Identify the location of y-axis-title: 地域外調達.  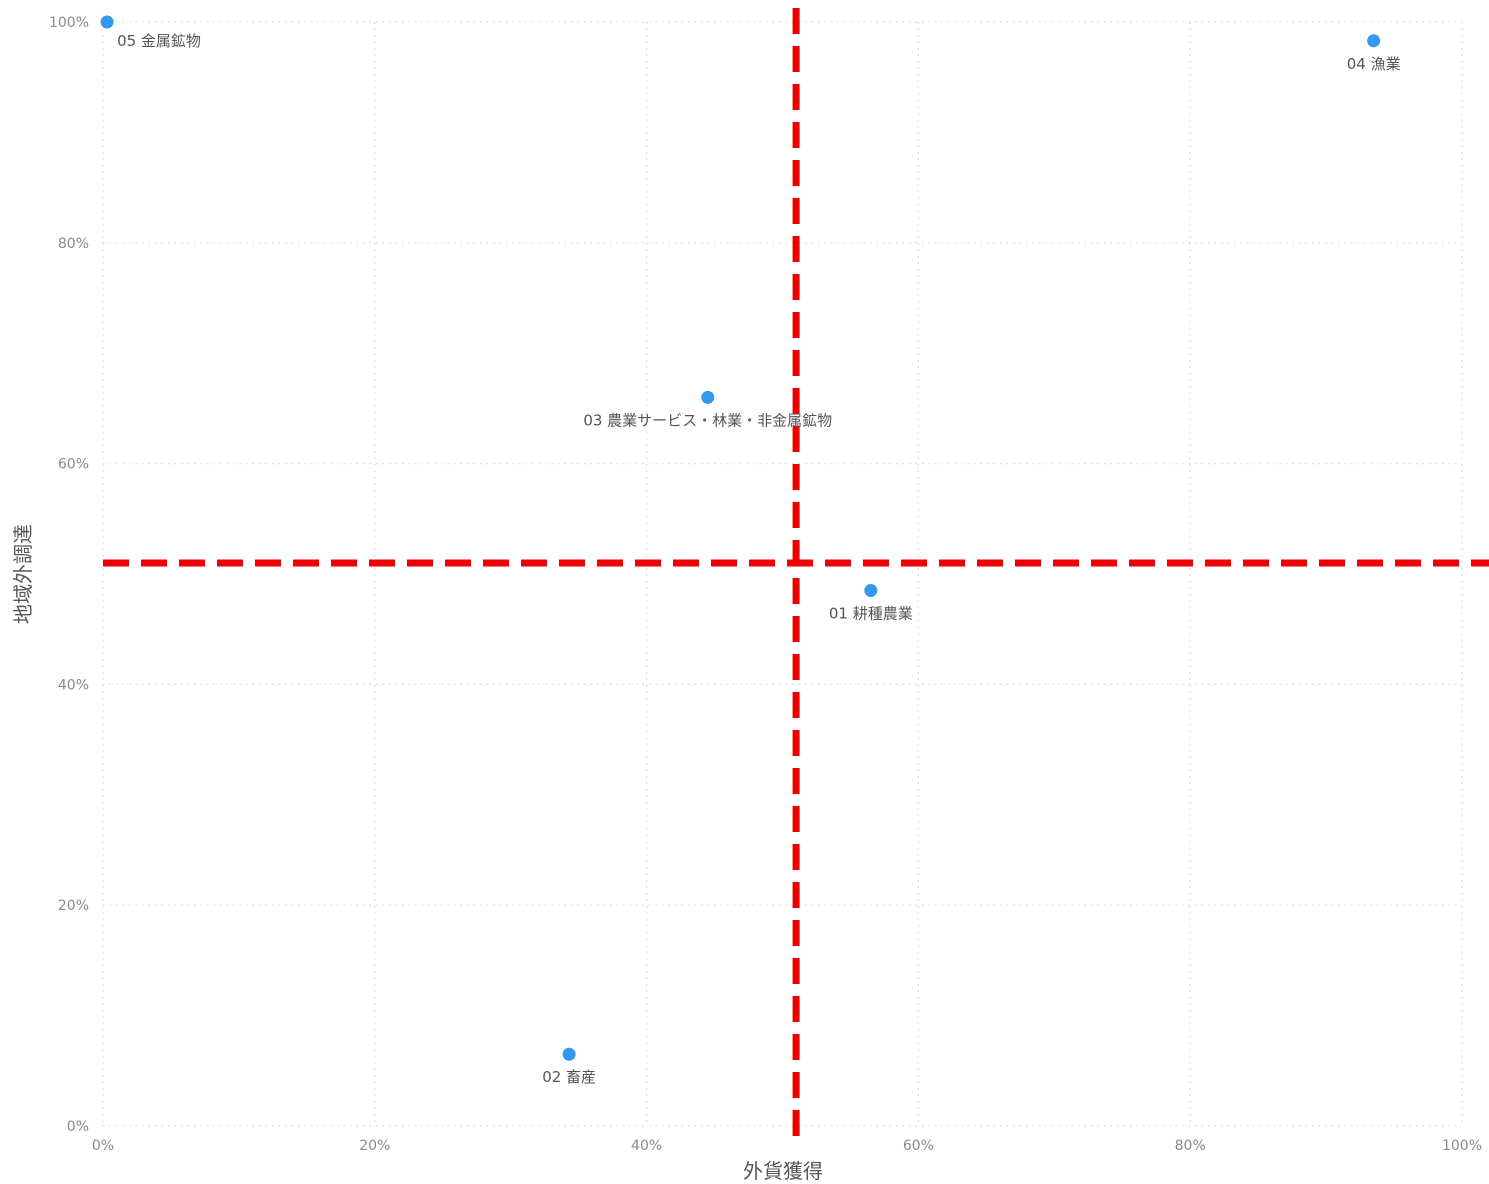
(23, 574).